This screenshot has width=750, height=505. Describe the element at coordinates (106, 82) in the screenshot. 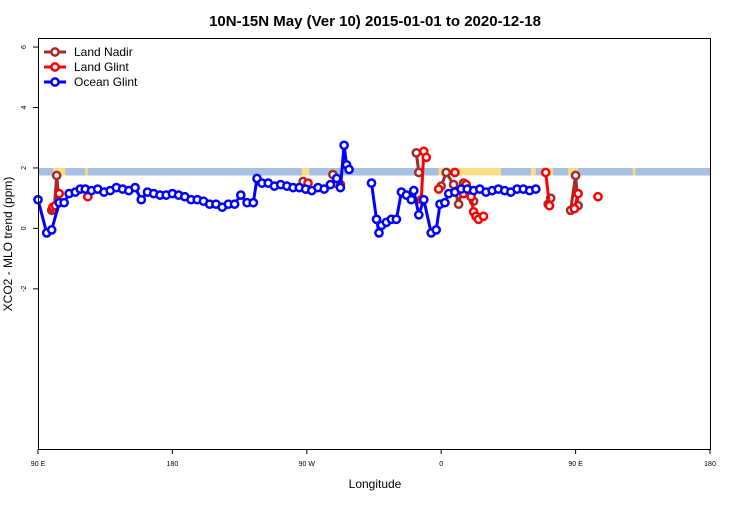

I see `legend-label-2: Ocean Glint` at that location.